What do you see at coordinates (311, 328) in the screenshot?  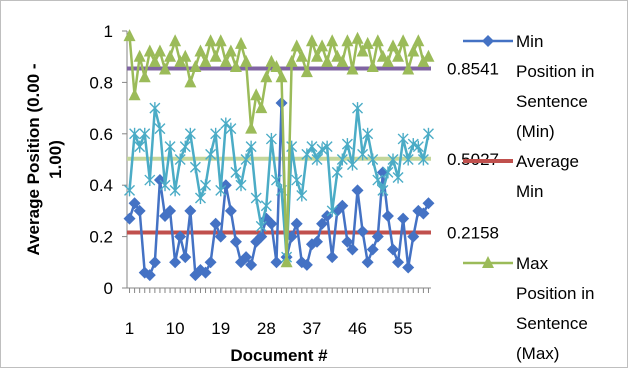 I see `x-tick-label: 37` at bounding box center [311, 328].